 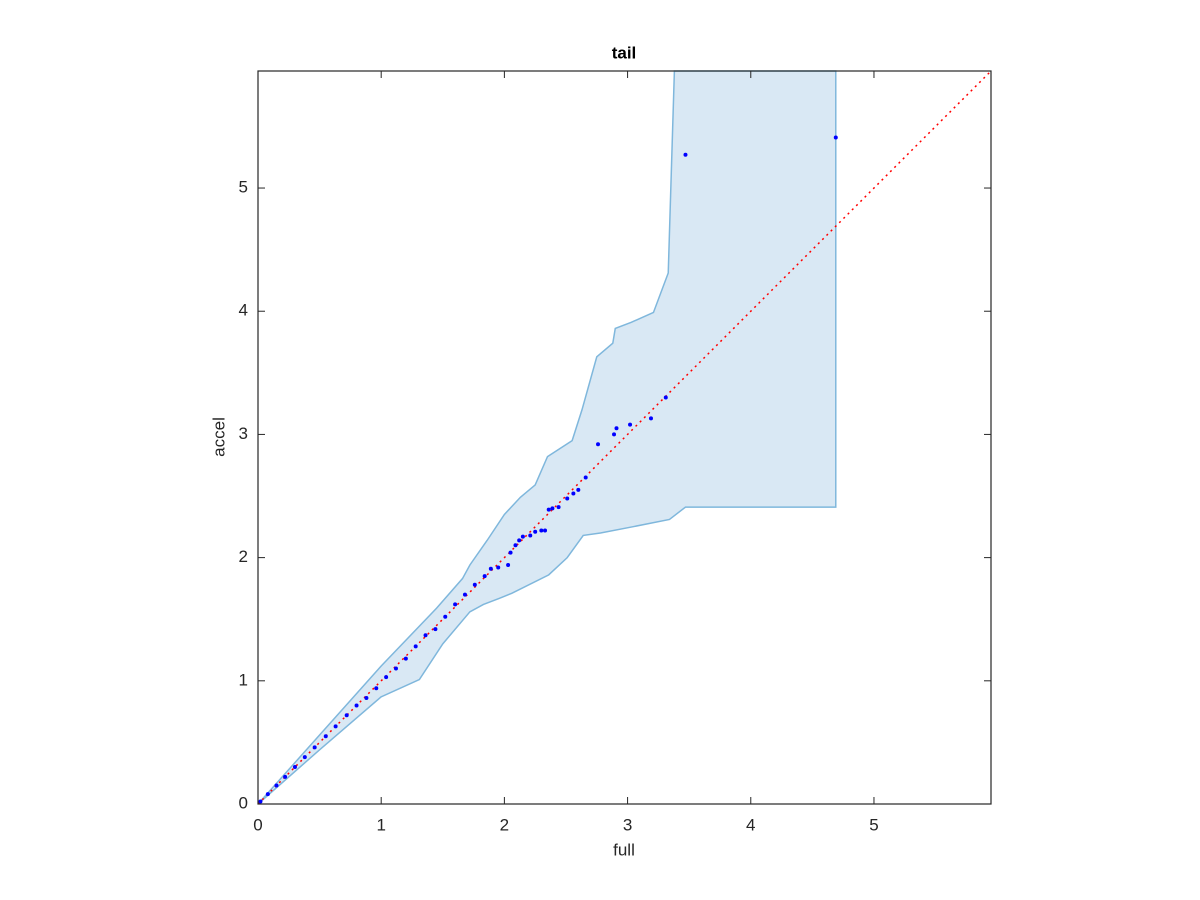 What do you see at coordinates (243, 679) in the screenshot?
I see `y-tick-label: 1` at bounding box center [243, 679].